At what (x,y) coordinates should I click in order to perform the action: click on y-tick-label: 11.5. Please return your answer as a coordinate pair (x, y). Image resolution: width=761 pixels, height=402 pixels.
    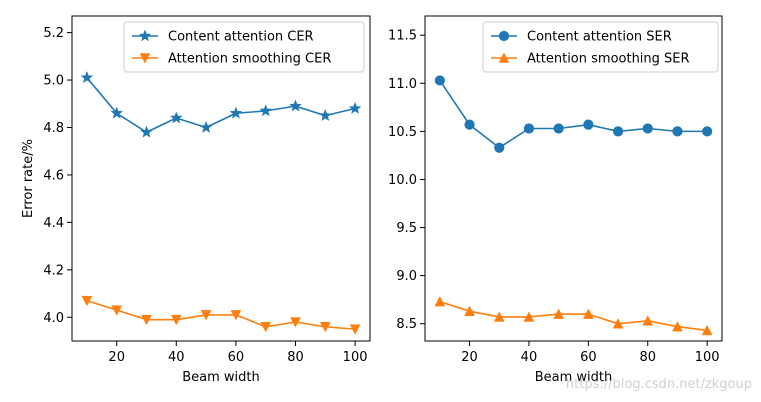
    Looking at the image, I should click on (402, 36).